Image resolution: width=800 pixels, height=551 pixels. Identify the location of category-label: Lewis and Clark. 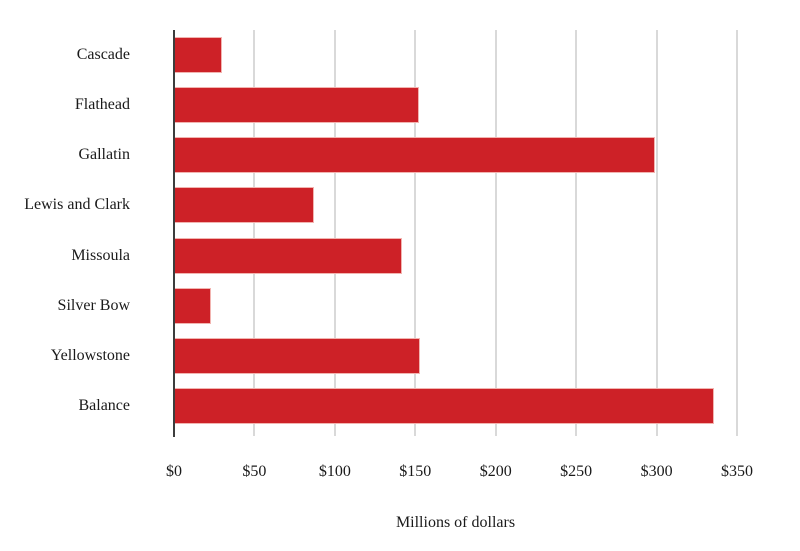
(77, 205).